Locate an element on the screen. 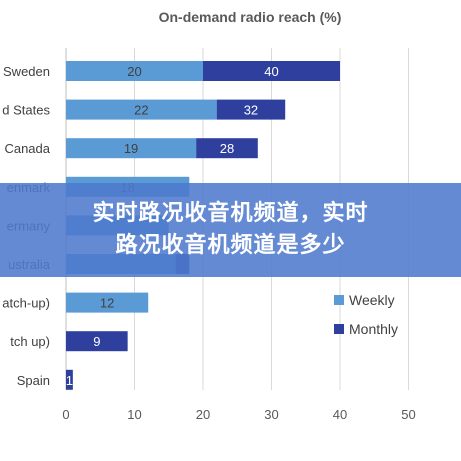 The height and width of the screenshot is (461, 461). x-tick-label: 30 is located at coordinates (271, 414).